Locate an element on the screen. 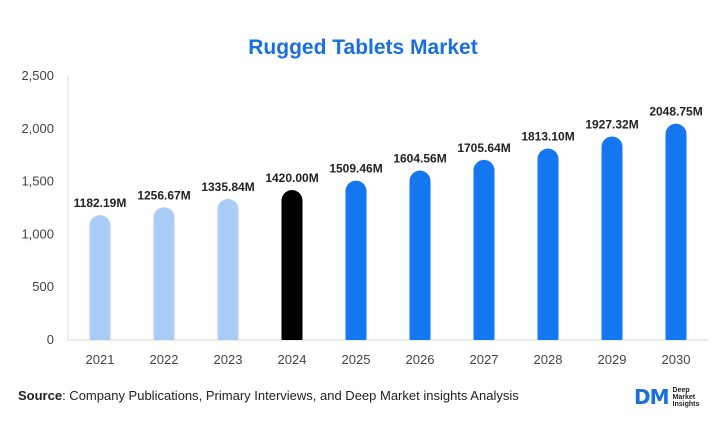 This screenshot has width=726, height=443. x-tick-label: 2025 is located at coordinates (356, 359).